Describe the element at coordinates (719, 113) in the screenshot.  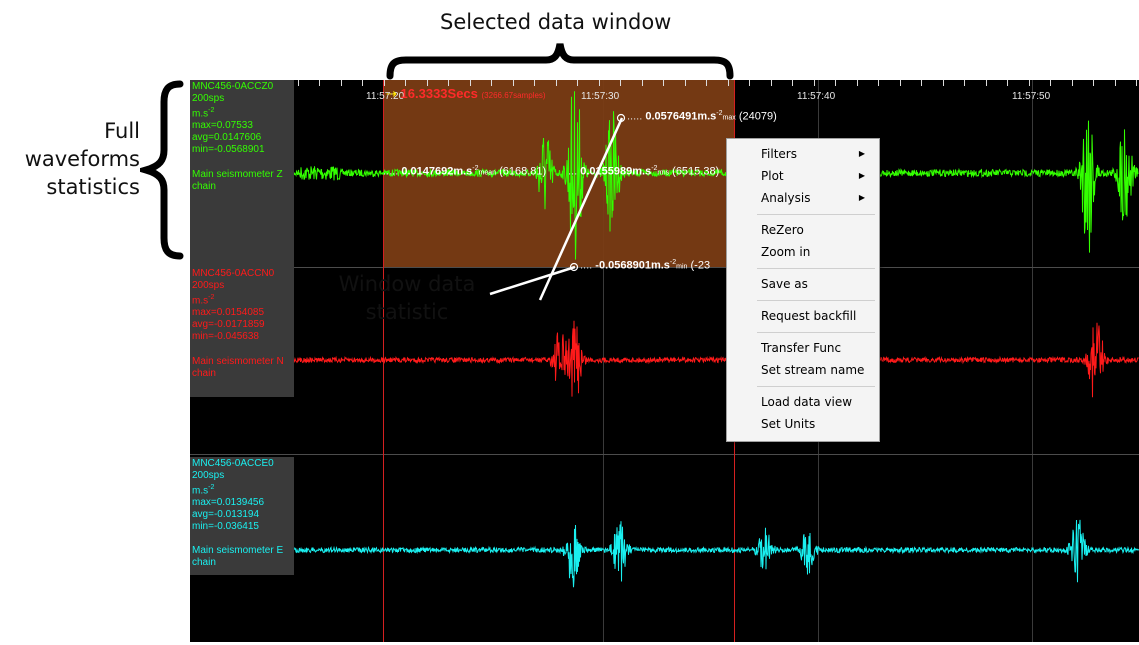
I see `stat-max-unit: -2` at that location.